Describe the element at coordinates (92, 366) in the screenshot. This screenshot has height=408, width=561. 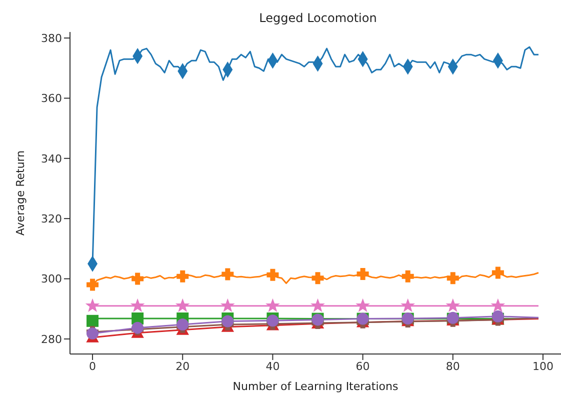
I see `x-tick-label: 0` at that location.